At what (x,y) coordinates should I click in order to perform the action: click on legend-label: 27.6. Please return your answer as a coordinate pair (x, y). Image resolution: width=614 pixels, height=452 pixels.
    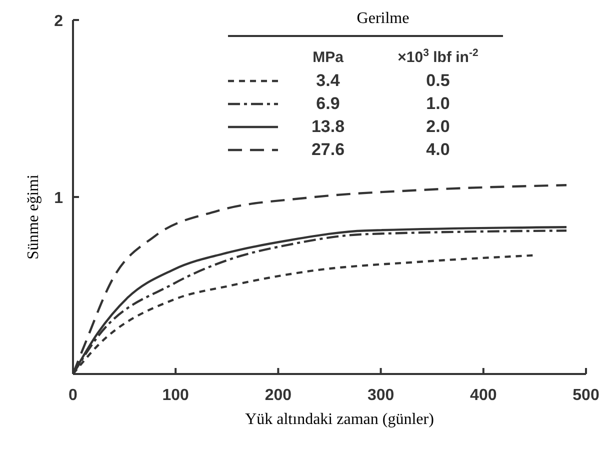
    Looking at the image, I should click on (328, 149).